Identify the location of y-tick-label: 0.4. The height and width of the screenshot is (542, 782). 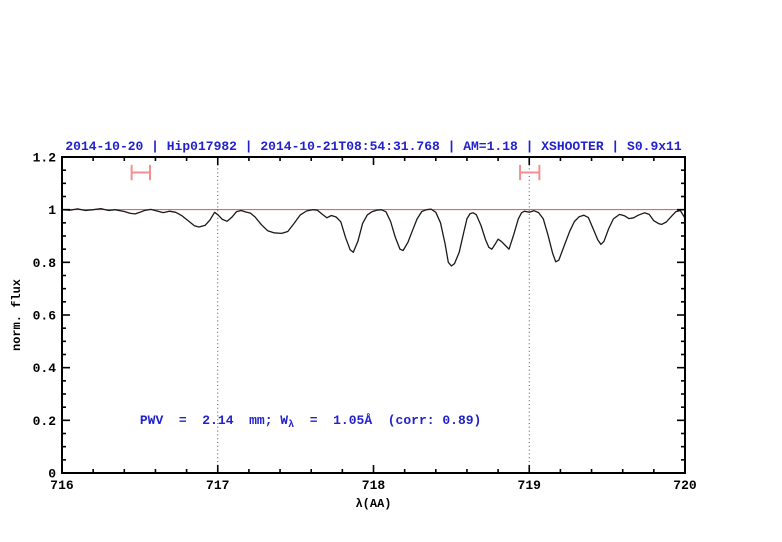
(45, 368).